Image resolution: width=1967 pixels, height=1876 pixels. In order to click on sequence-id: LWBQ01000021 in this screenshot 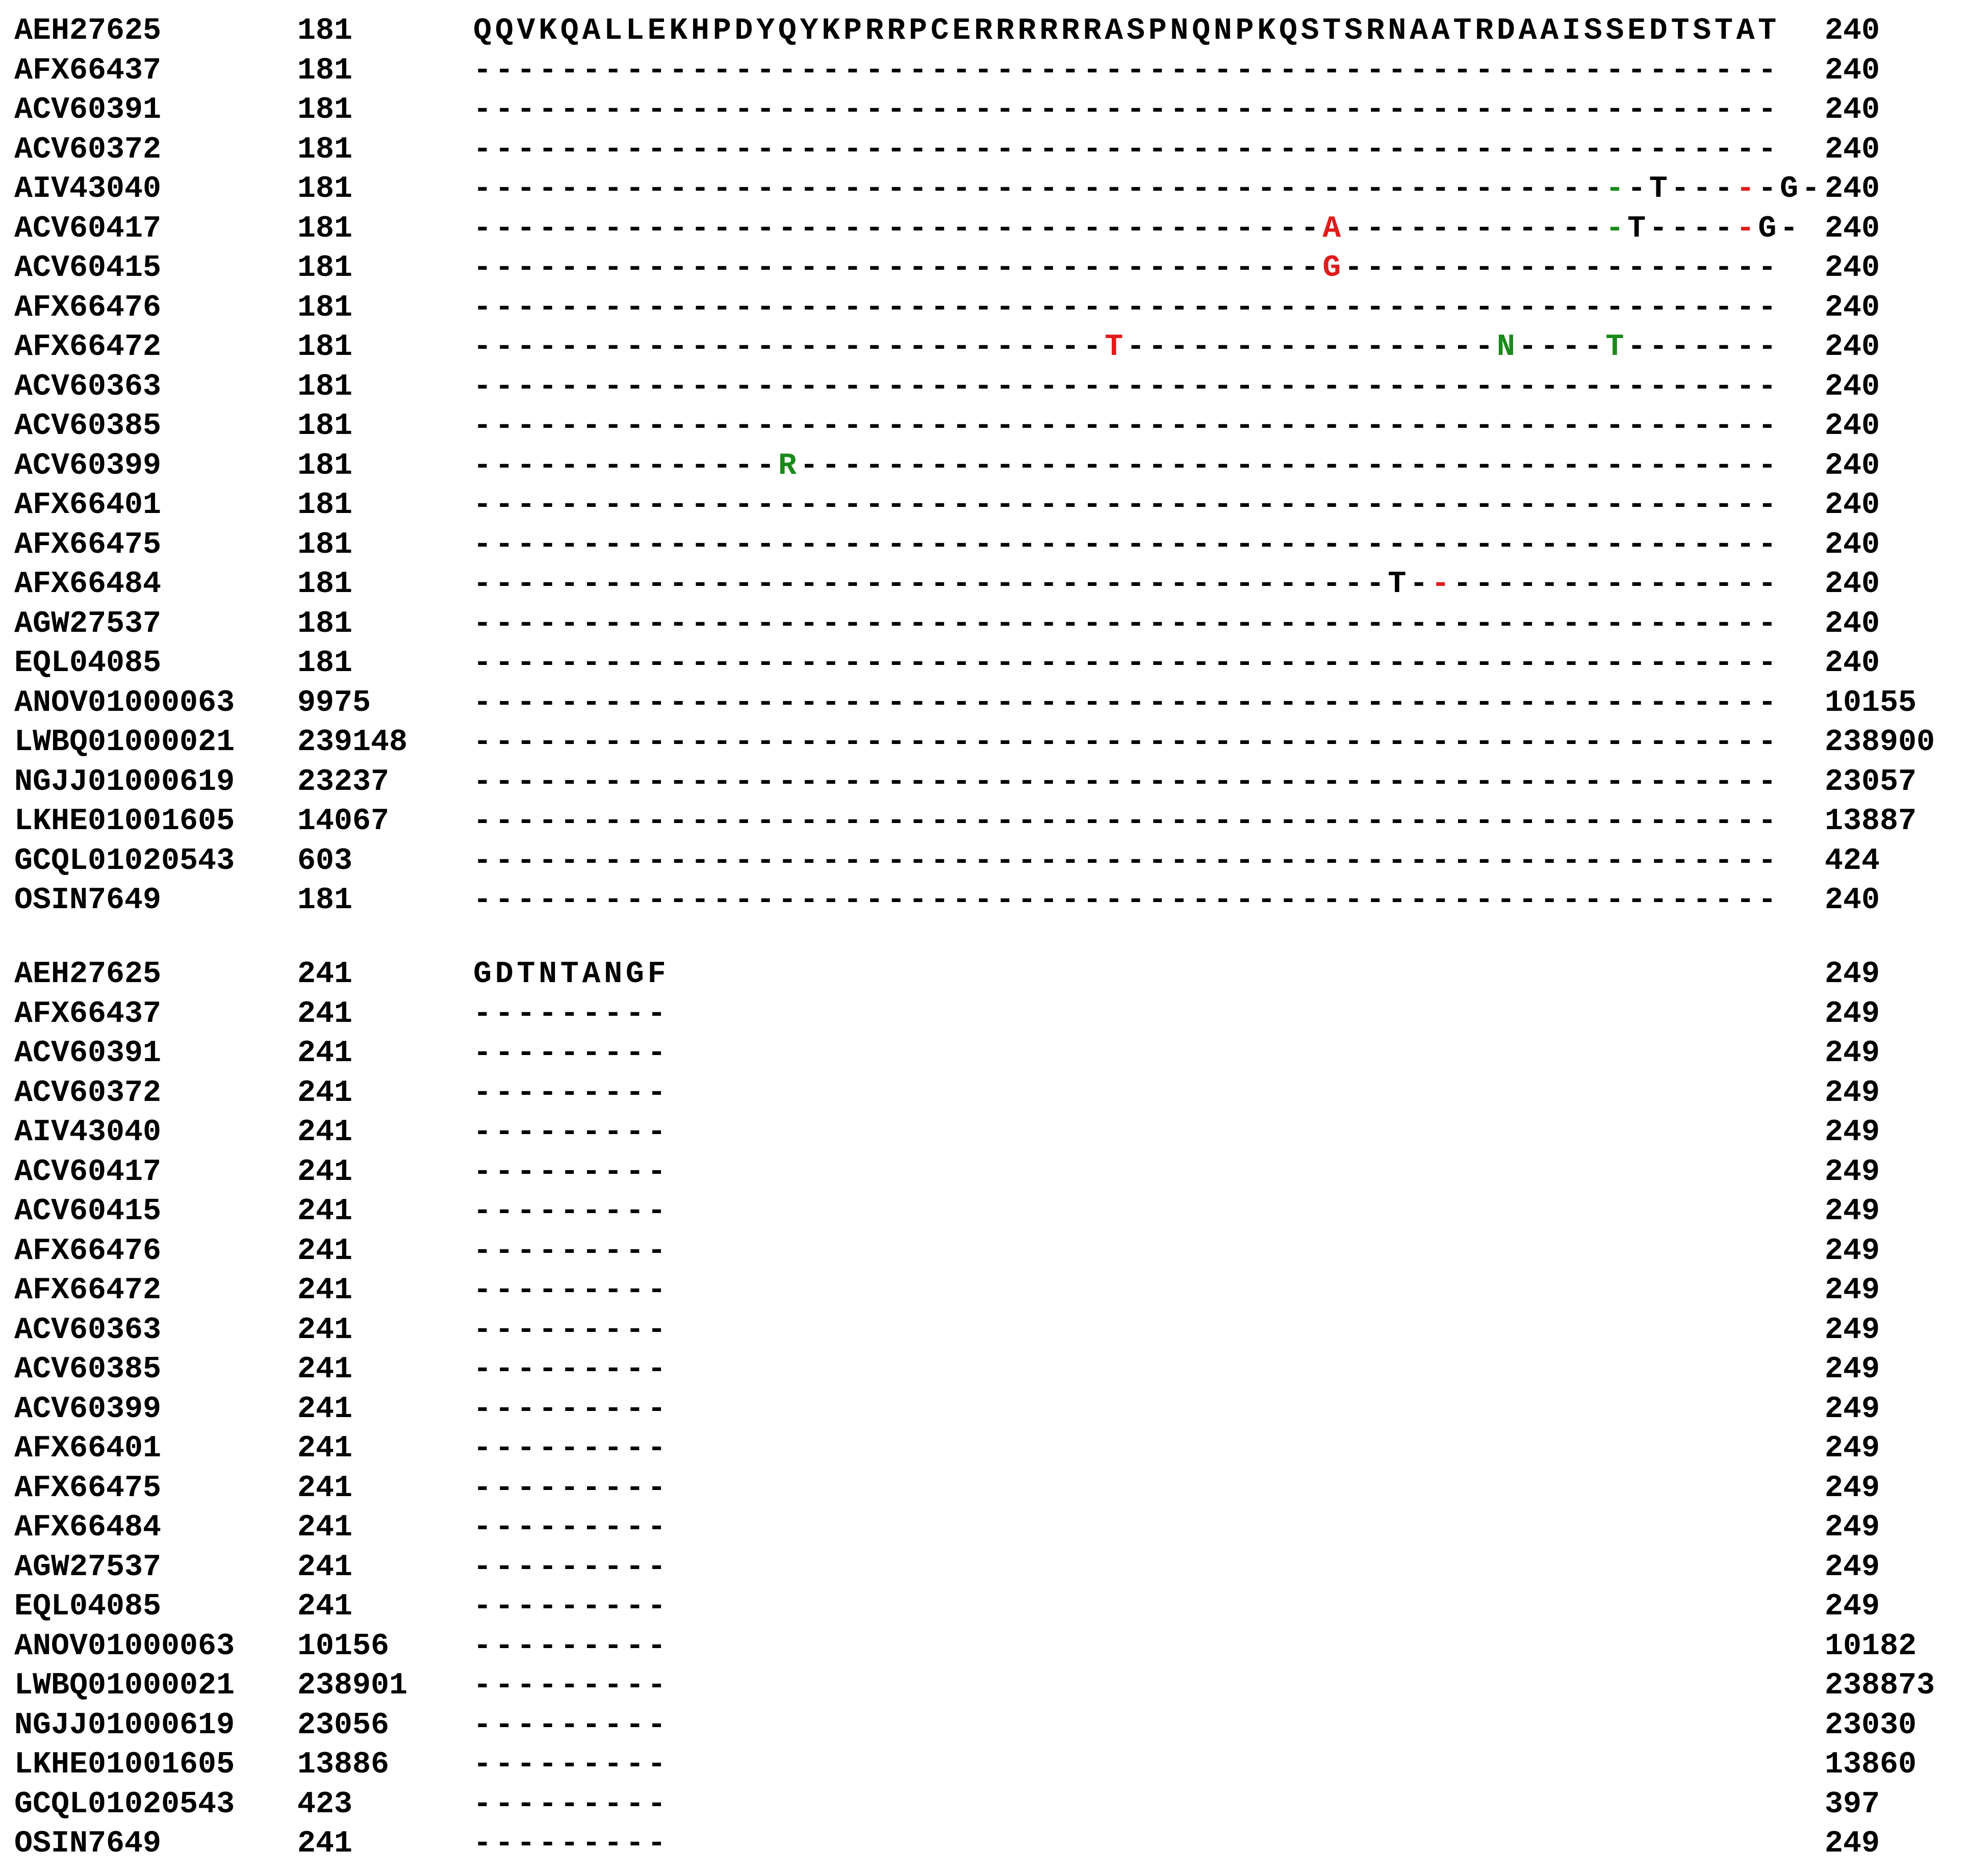, I will do `click(124, 743)`.